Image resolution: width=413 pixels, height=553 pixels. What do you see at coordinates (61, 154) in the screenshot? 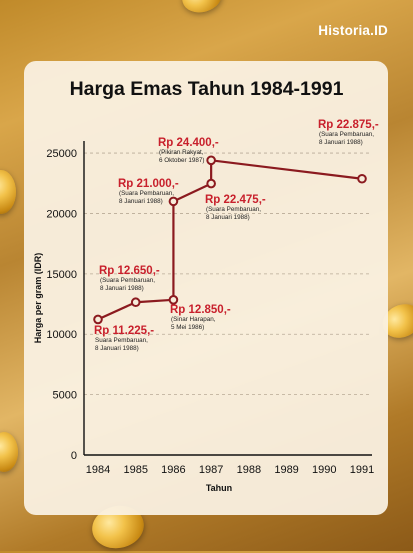
I see `y-tick-label: 25000` at bounding box center [61, 154].